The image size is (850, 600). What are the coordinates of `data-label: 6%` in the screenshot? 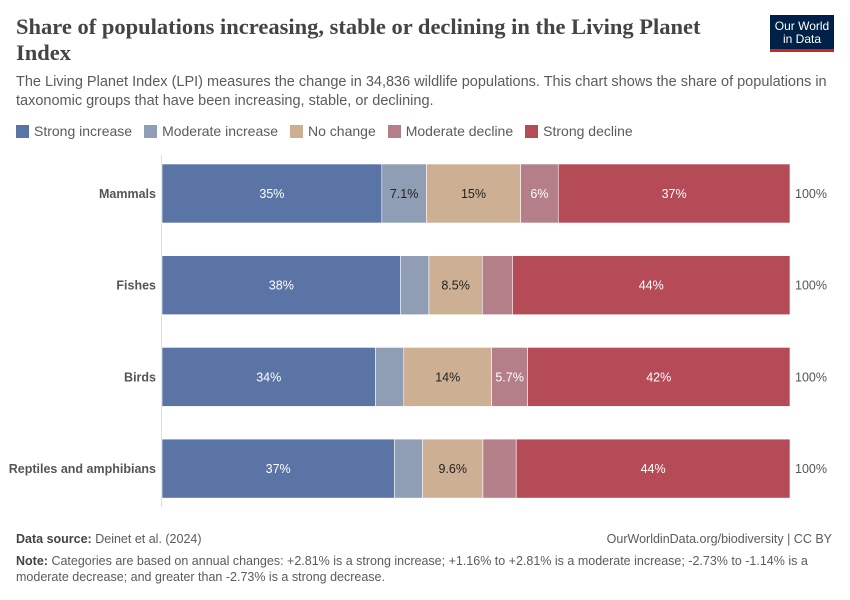 It's located at (539, 194).